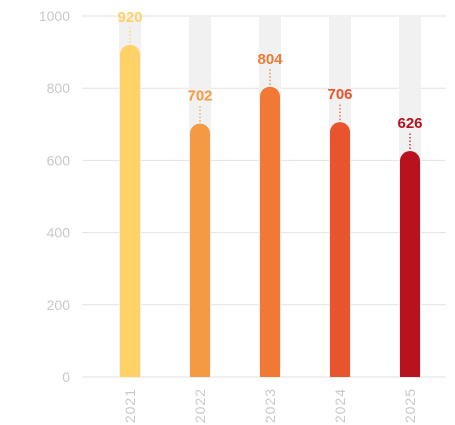  Describe the element at coordinates (66, 377) in the screenshot. I see `y-tick-label: 0` at that location.